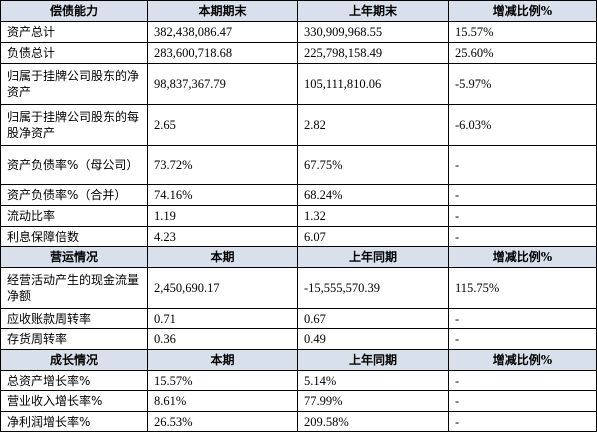 The height and width of the screenshot is (432, 597). I want to click on row-label: 经营活动产生的现金流量净额, so click(74, 288).